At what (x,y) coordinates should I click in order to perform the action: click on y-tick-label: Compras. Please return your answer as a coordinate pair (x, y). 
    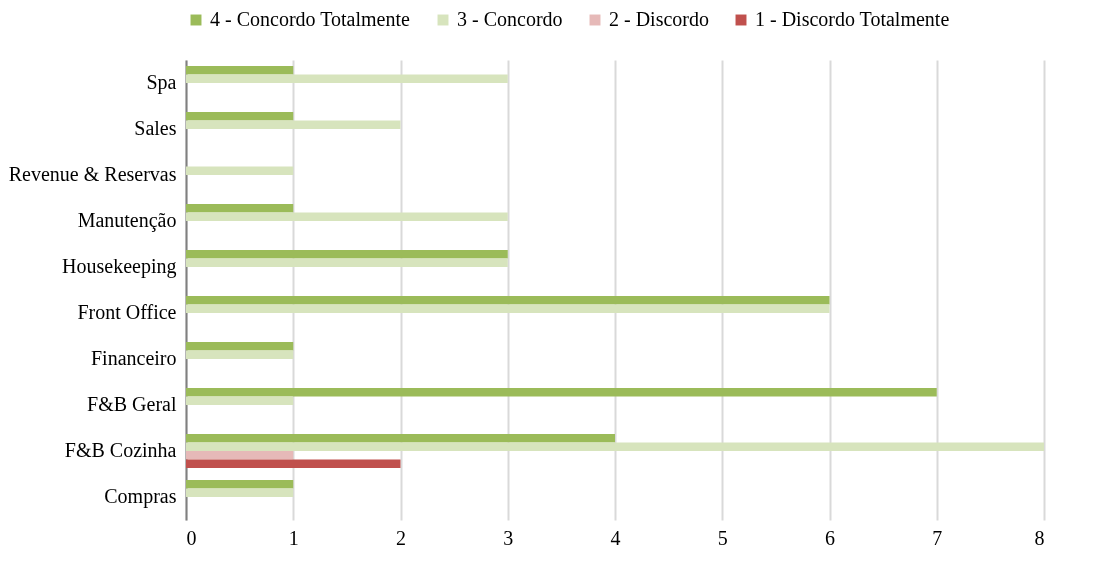
    Looking at the image, I should click on (140, 496).